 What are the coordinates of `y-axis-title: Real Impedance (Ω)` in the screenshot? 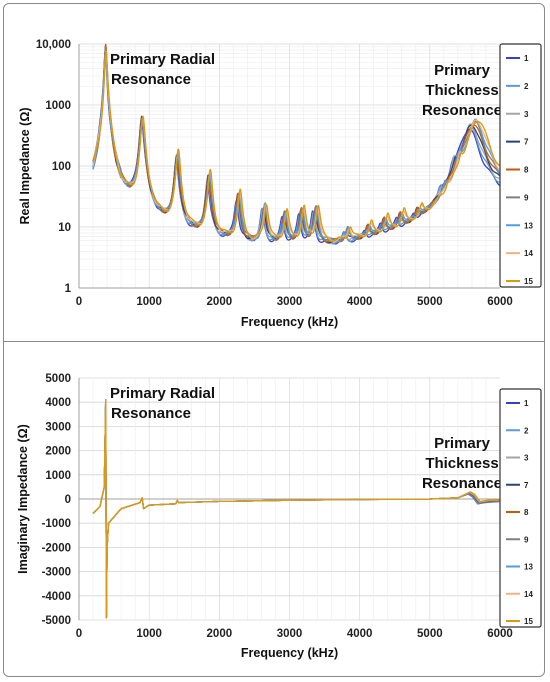 It's located at (25, 166).